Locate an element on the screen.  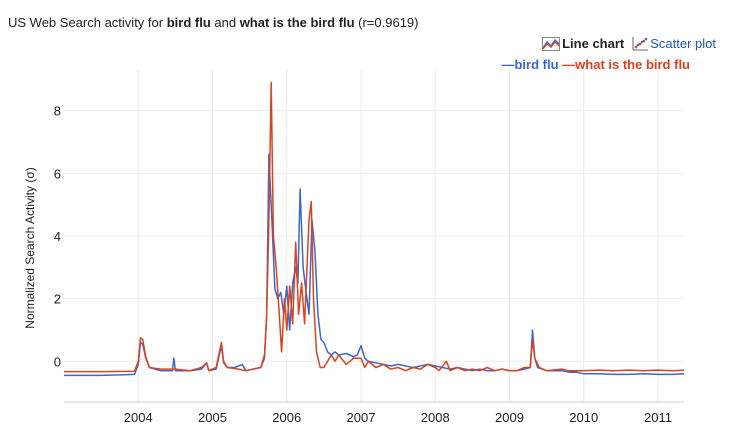
x-tick-label: 2008 is located at coordinates (435, 417).